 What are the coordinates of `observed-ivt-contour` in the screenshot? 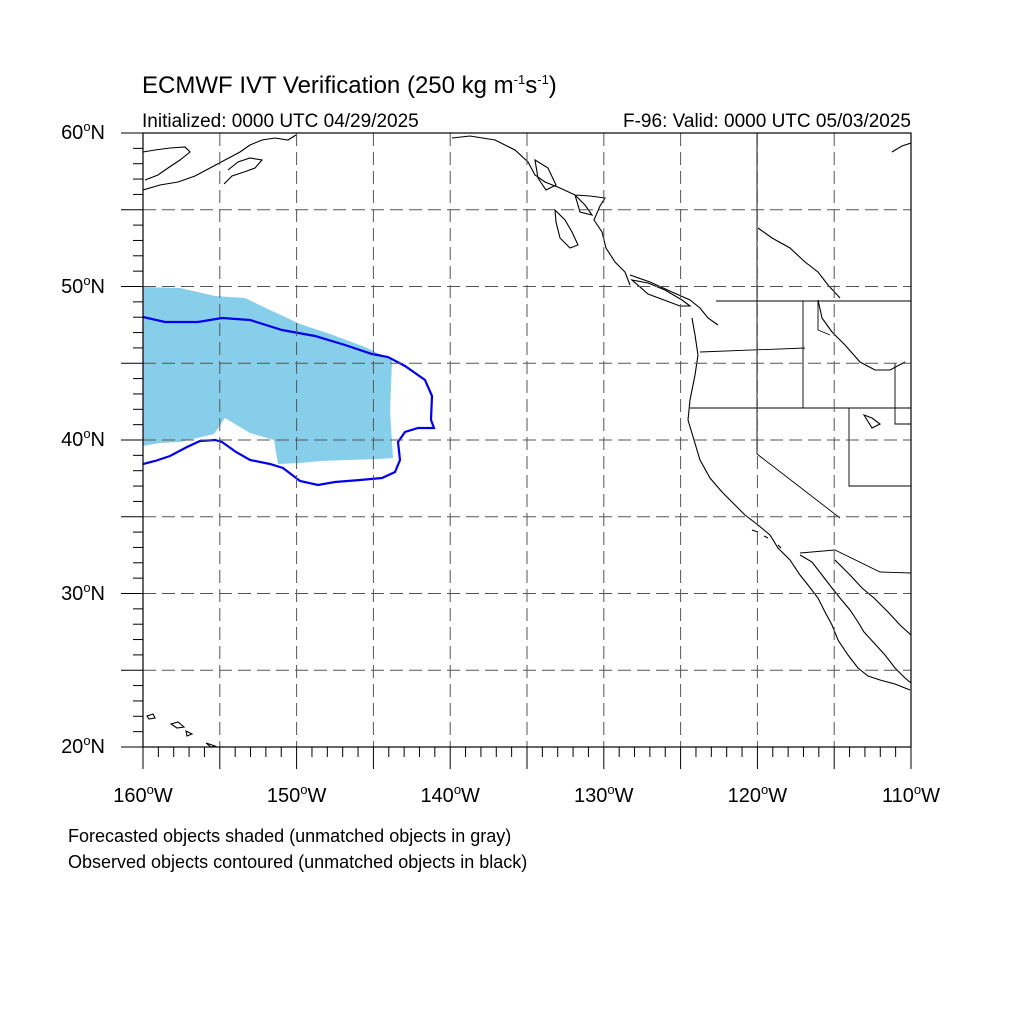 It's located at (289, 401).